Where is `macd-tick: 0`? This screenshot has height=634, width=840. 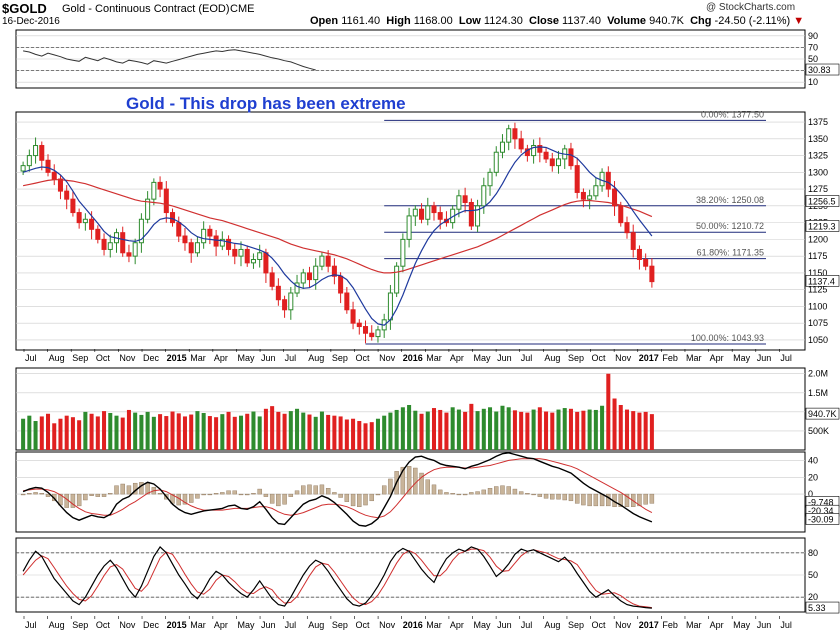
macd-tick: 0 is located at coordinates (810, 494).